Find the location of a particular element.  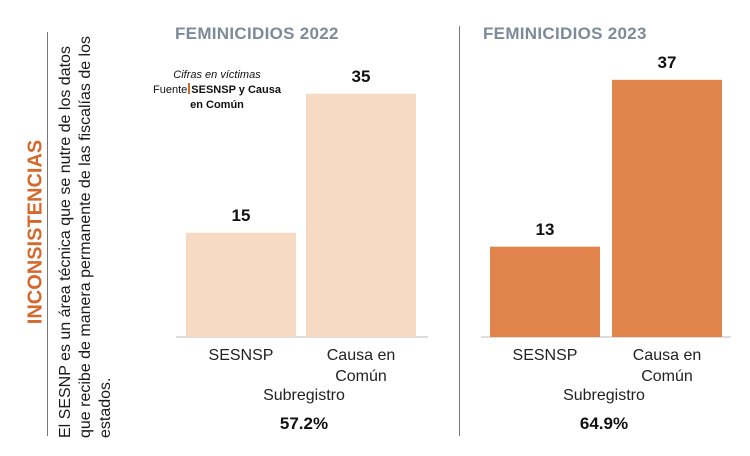

value-label-2023-causa: 37 is located at coordinates (667, 62).